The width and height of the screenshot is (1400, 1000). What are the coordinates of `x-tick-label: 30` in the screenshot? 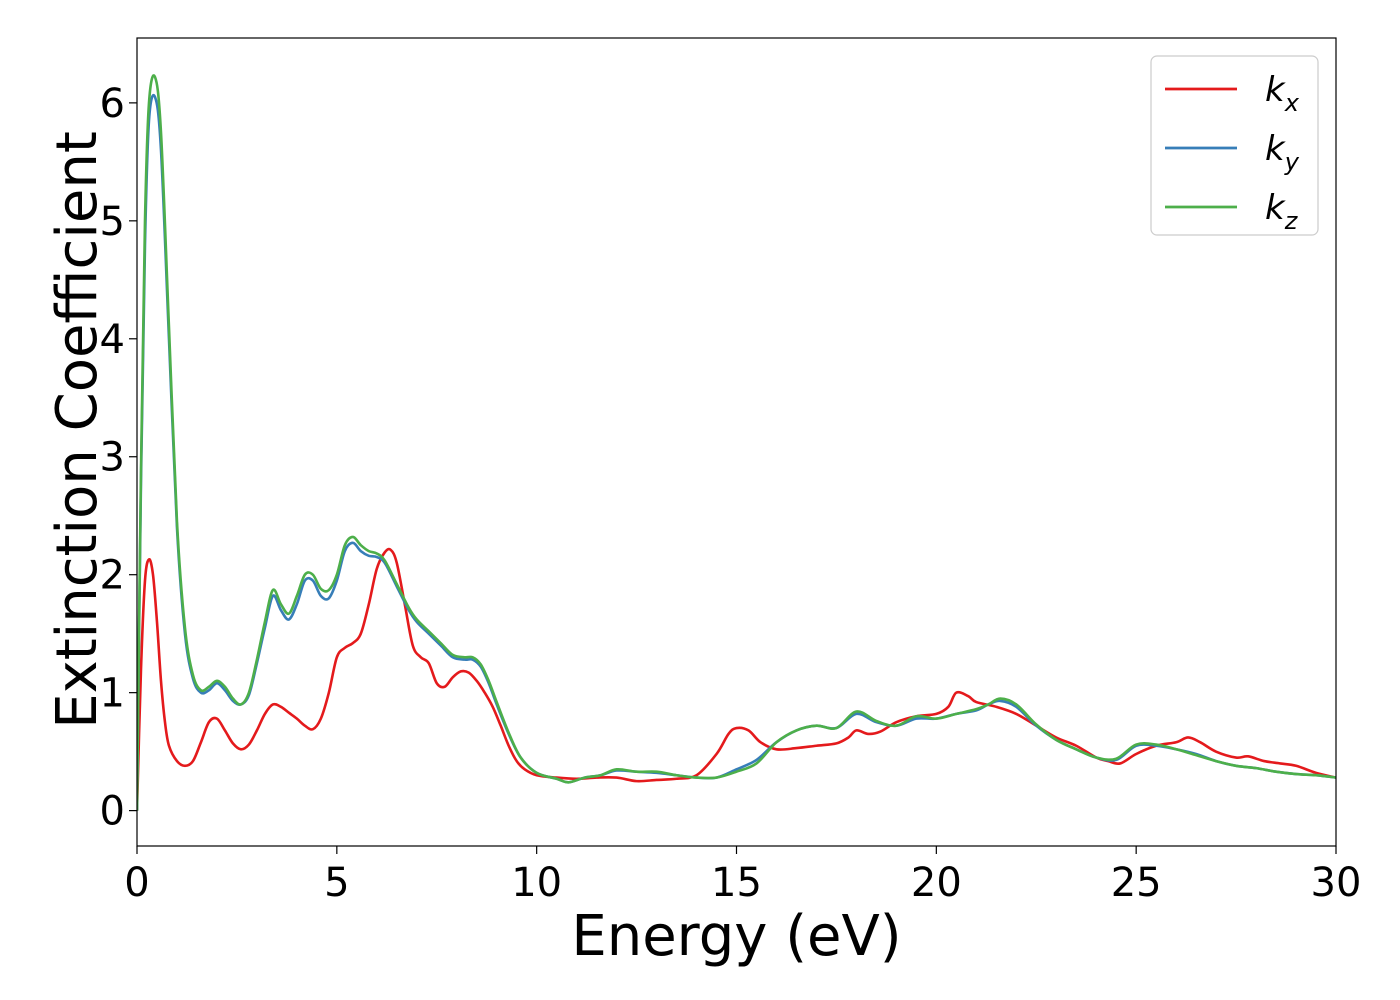 It's located at (1336, 883).